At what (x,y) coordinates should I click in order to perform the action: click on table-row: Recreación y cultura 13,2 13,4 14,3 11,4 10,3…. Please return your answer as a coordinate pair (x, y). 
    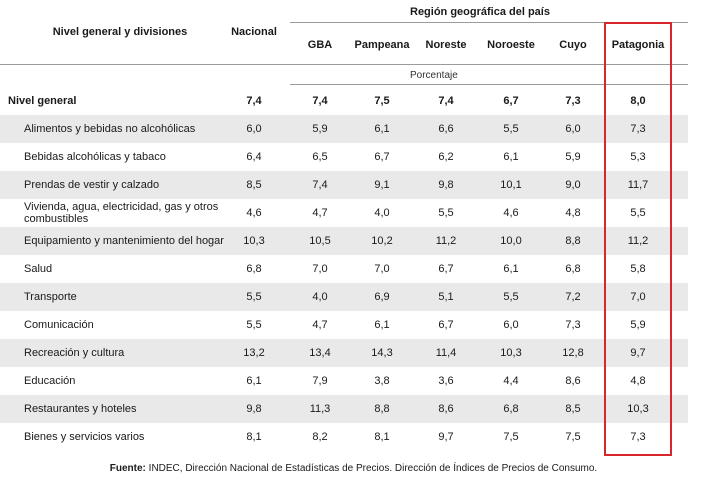
    Looking at the image, I should click on (344, 353).